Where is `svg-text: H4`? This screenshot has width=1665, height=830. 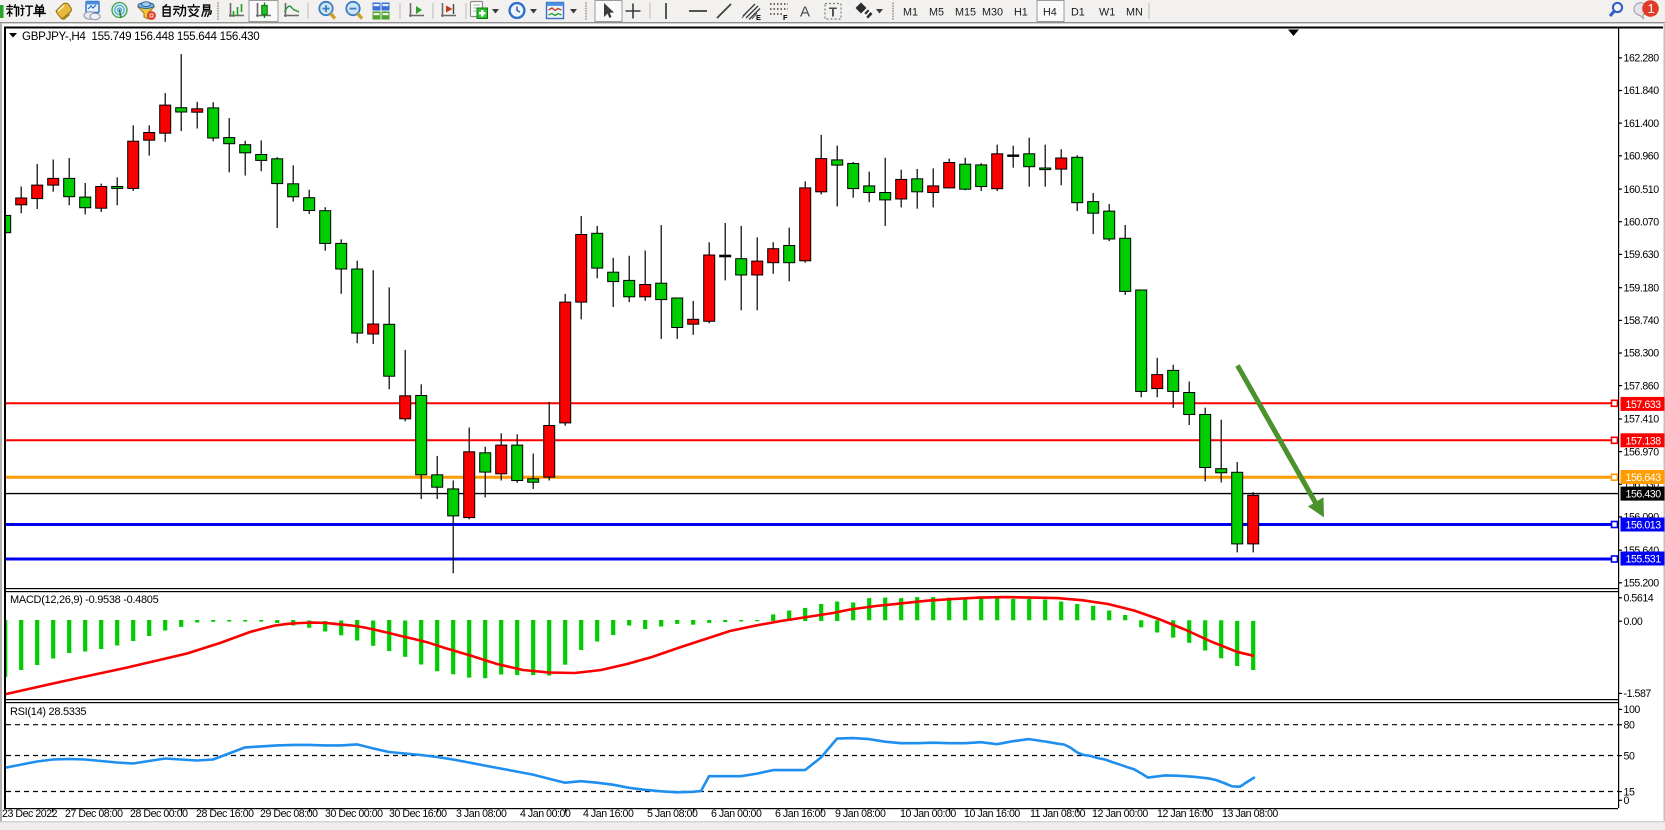 svg-text: H4 is located at coordinates (1050, 13).